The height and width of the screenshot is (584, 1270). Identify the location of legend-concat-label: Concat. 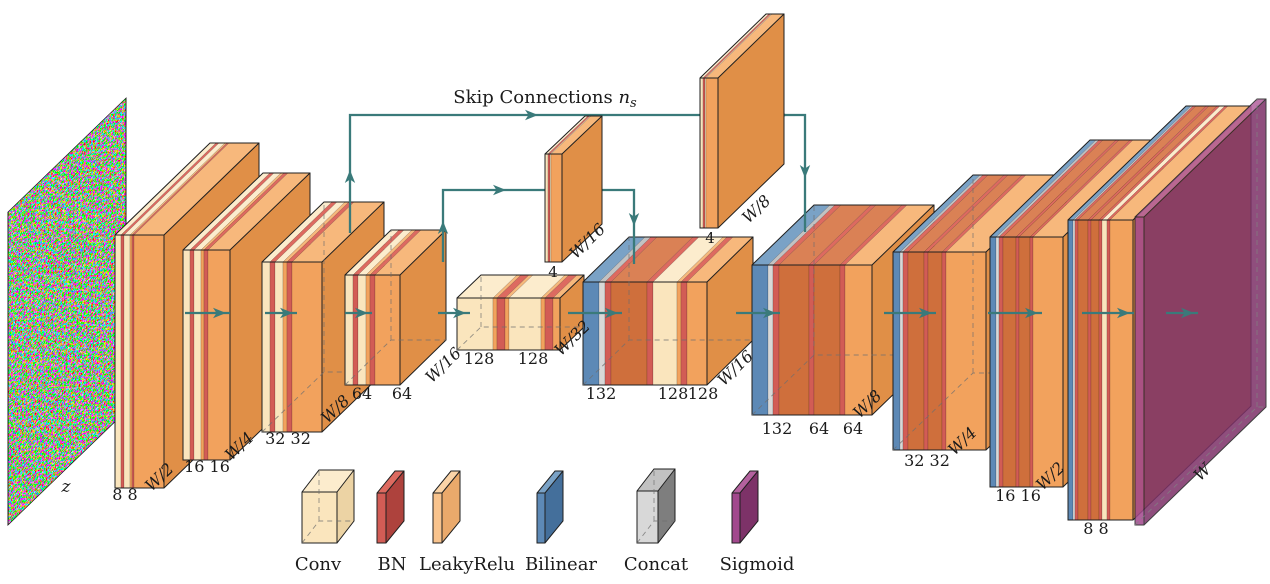
(656, 564).